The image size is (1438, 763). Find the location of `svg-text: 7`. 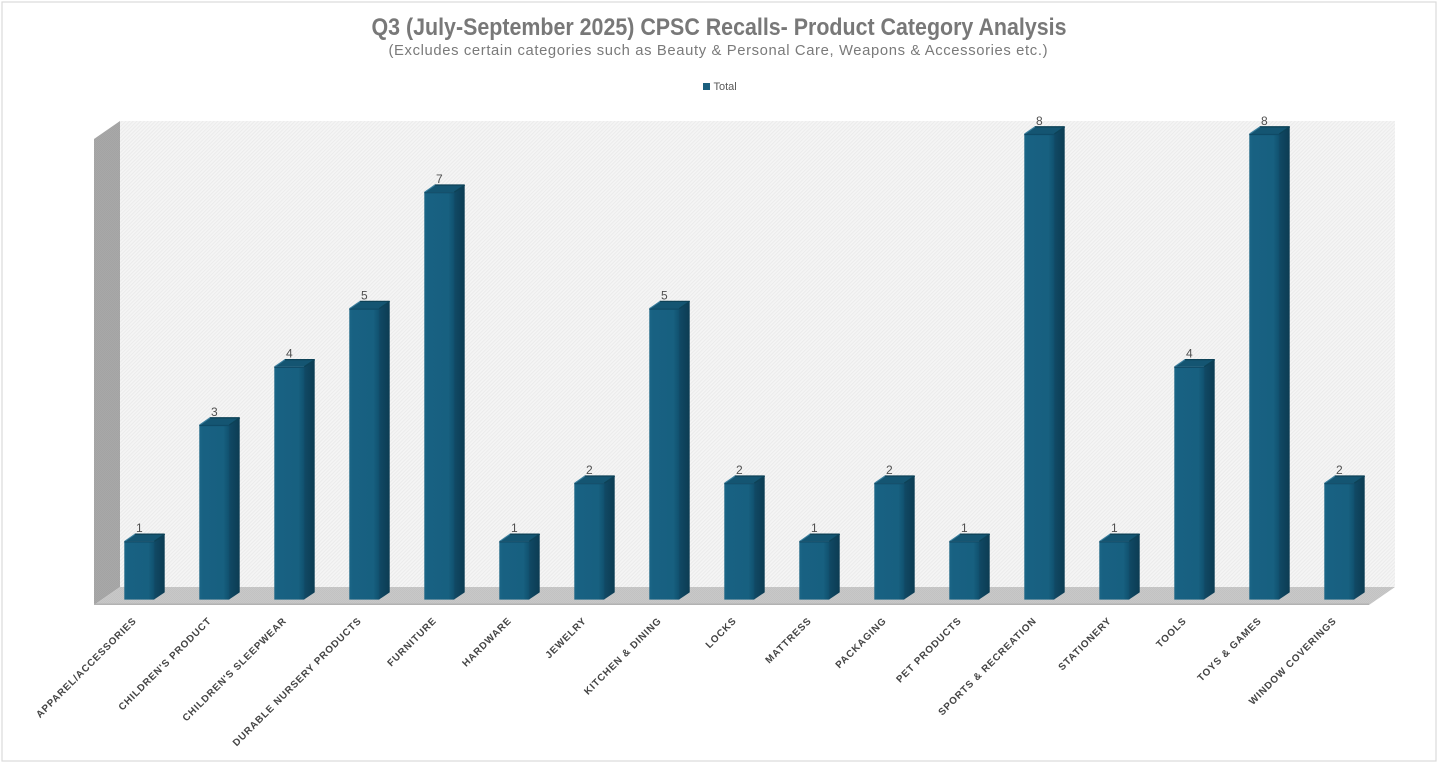

svg-text: 7 is located at coordinates (439, 179).